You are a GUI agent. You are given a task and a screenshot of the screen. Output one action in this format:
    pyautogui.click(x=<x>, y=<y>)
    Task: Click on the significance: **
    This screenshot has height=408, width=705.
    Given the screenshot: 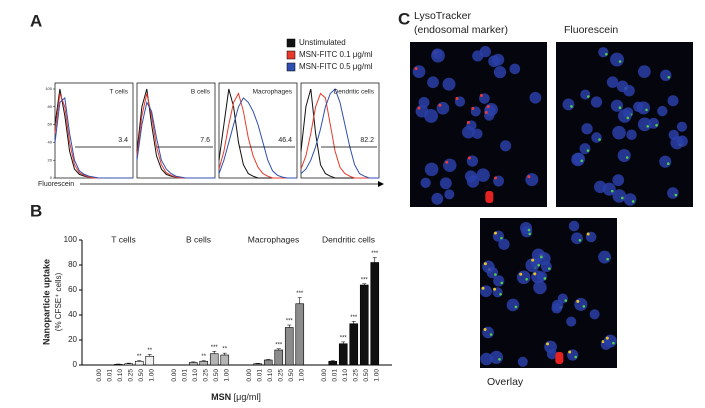 What is the action you would take?
    pyautogui.click(x=203, y=357)
    